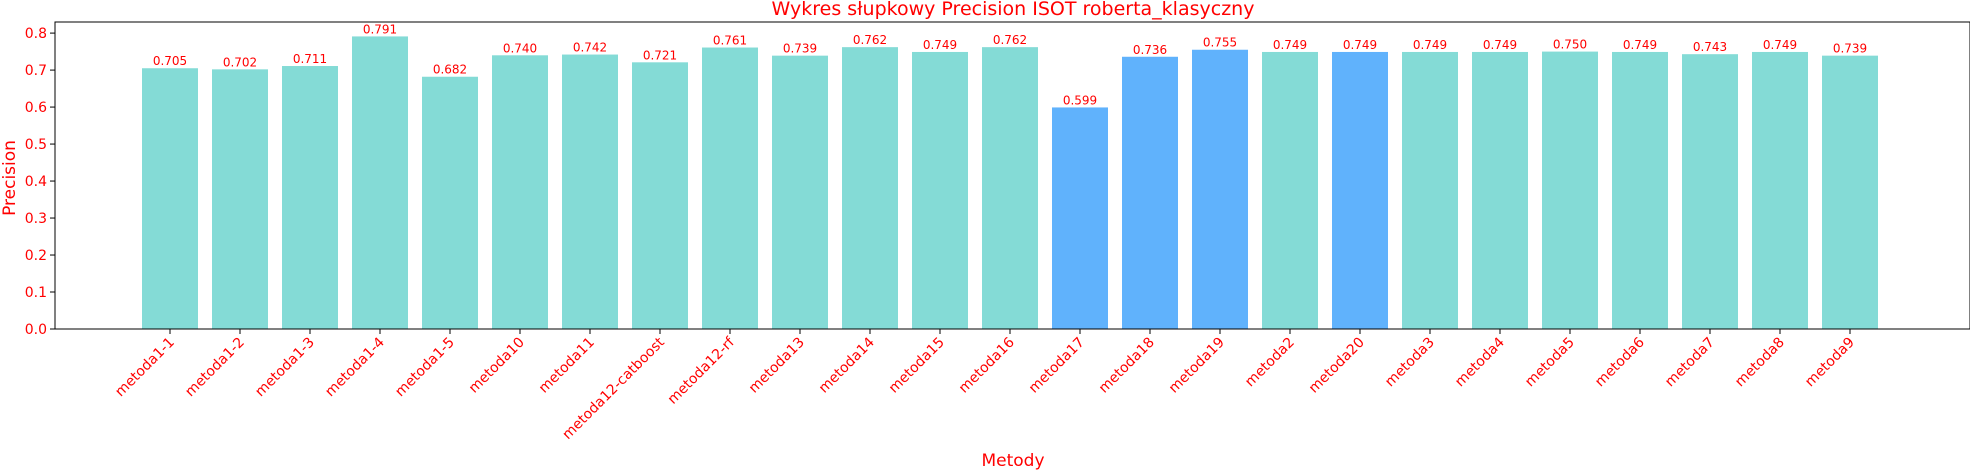  Describe the element at coordinates (1220, 43) in the screenshot. I see `bar-value-label: 0.755` at that location.